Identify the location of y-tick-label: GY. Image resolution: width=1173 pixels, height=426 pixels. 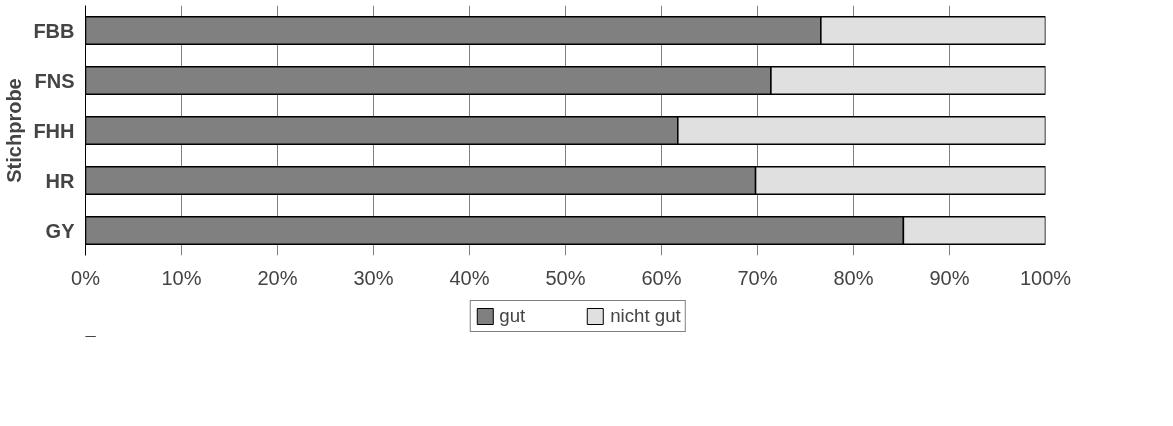
(60, 230).